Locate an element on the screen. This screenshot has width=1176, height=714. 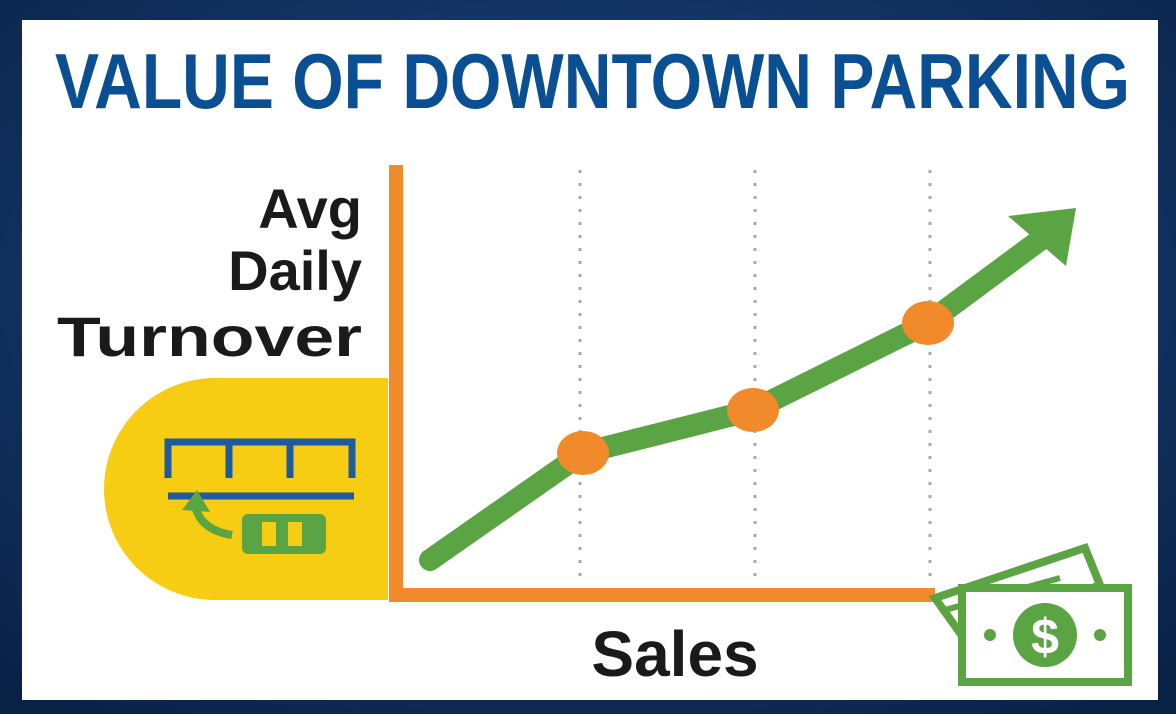
money-icon: $ is located at coordinates (1030, 614).